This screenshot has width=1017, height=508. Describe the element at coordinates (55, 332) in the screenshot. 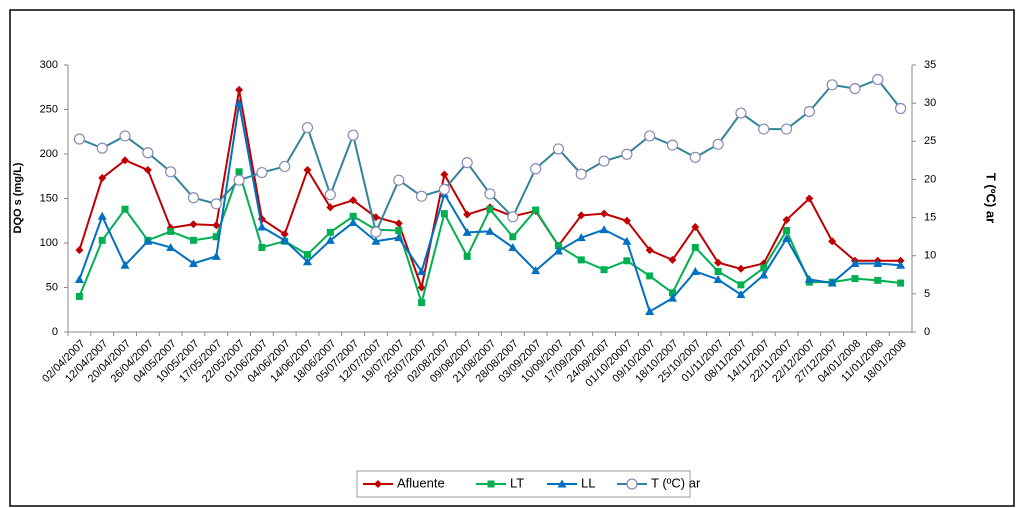

I see `y-tick-label: 0` at that location.